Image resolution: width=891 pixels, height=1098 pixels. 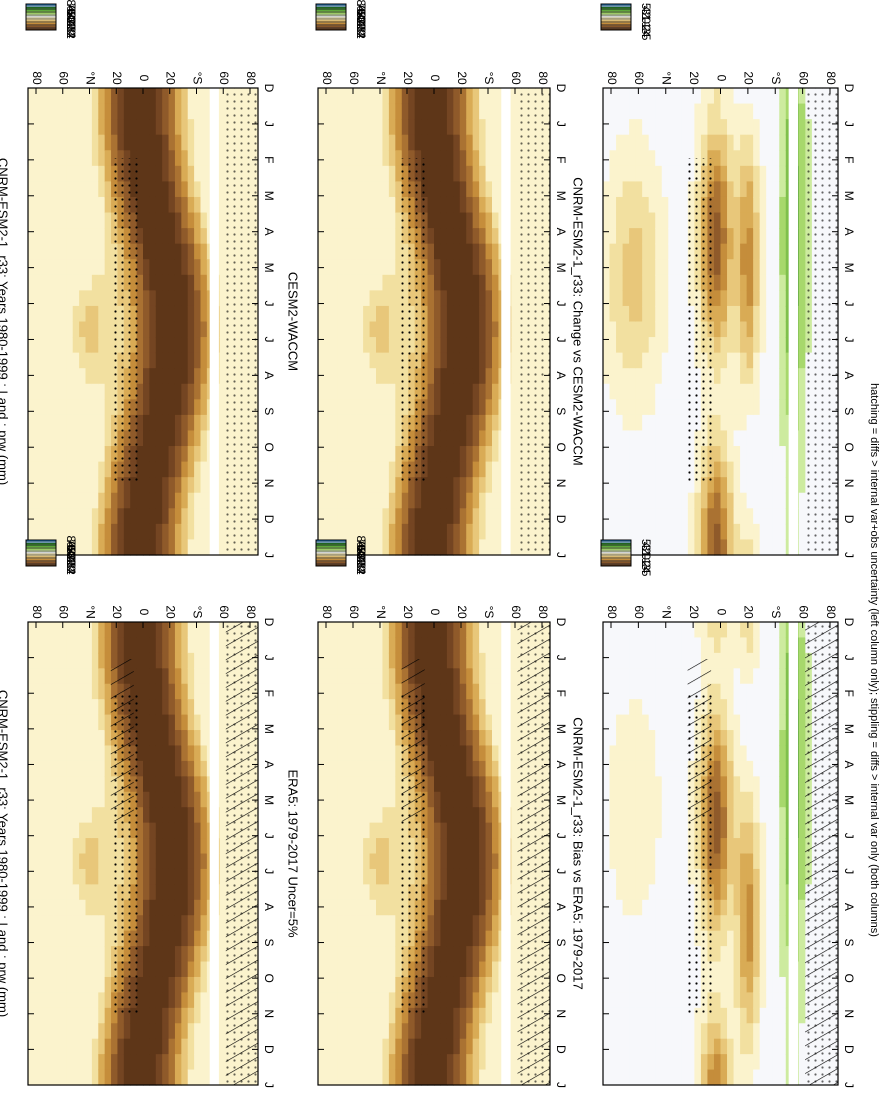 I want to click on month-label: O, so click(x=561, y=977).